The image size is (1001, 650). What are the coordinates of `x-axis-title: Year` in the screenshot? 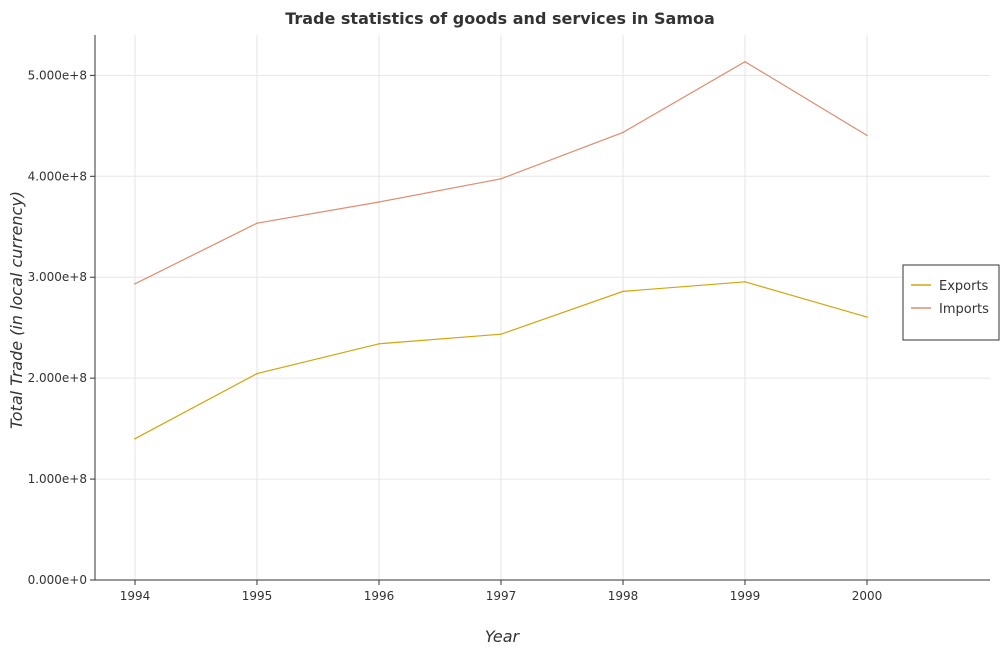 It's located at (503, 636).